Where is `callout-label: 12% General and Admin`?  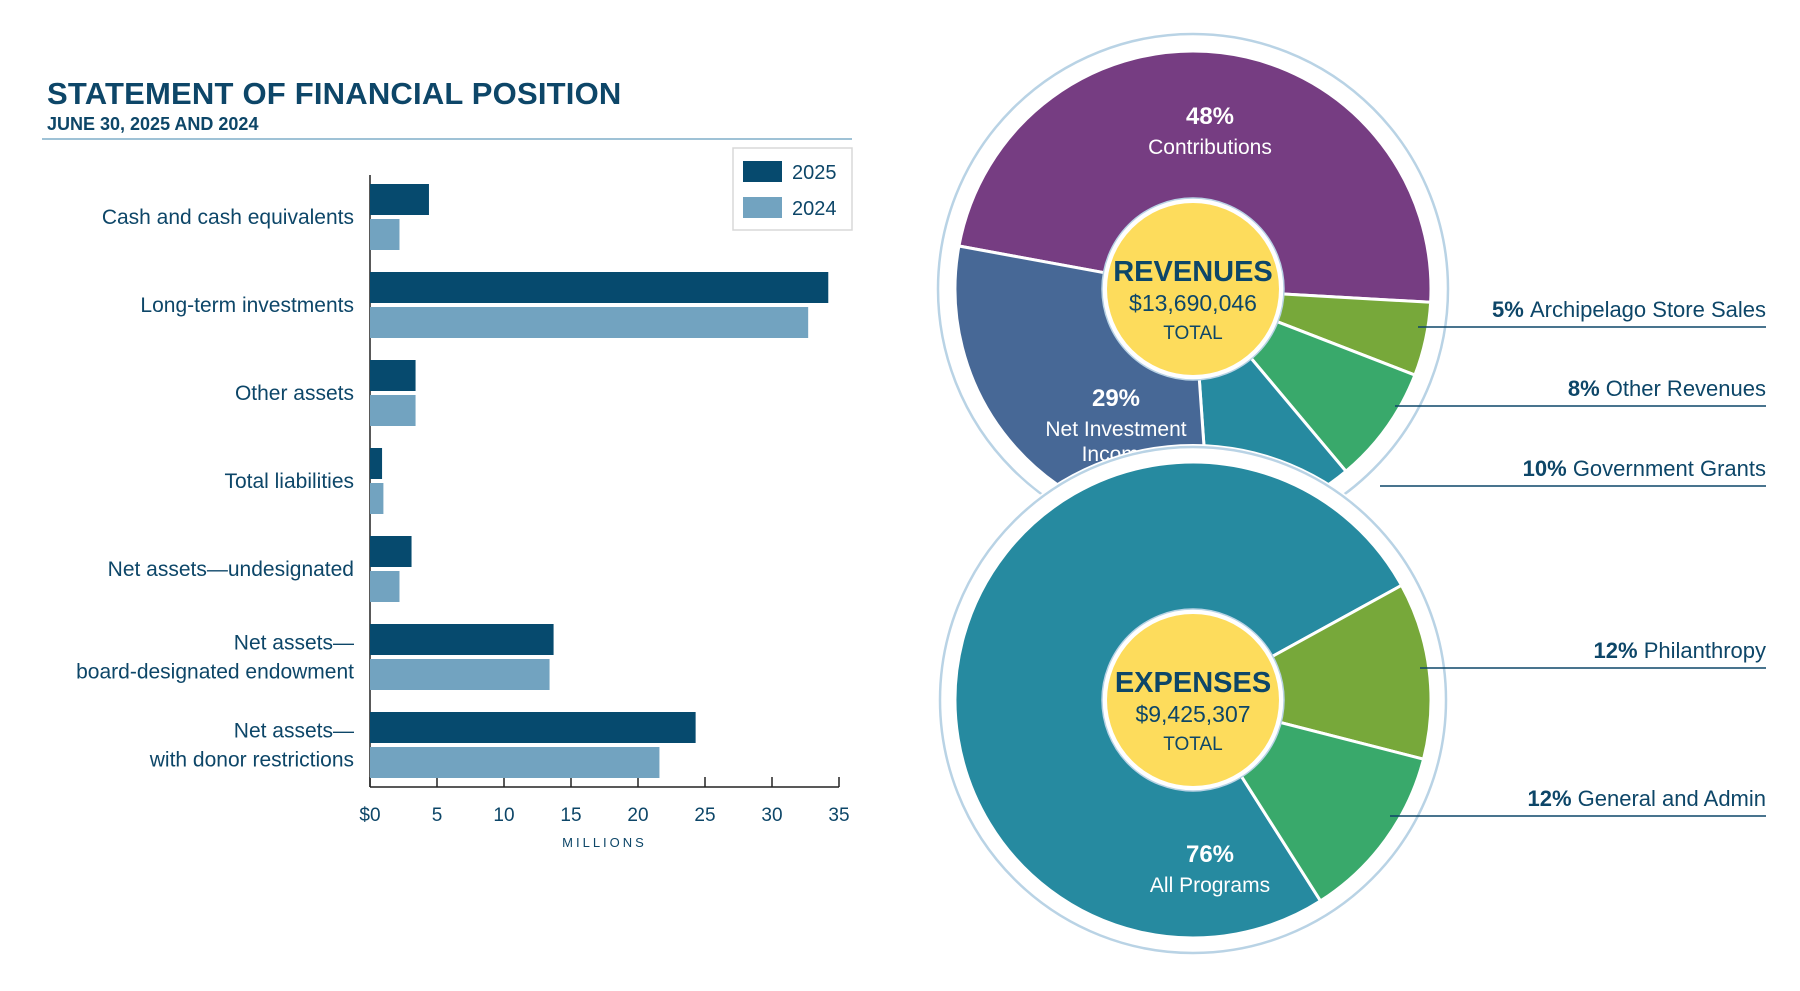 callout-label: 12% General and Admin is located at coordinates (1647, 798).